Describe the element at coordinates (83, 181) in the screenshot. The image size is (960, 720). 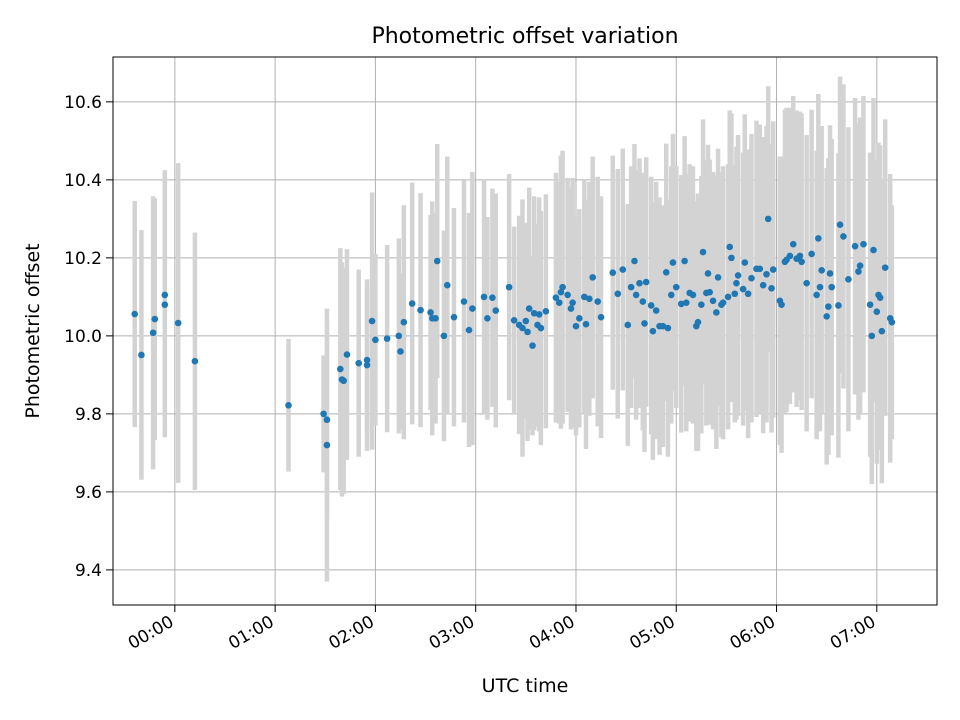
I see `y-tick-label: 10.4` at that location.